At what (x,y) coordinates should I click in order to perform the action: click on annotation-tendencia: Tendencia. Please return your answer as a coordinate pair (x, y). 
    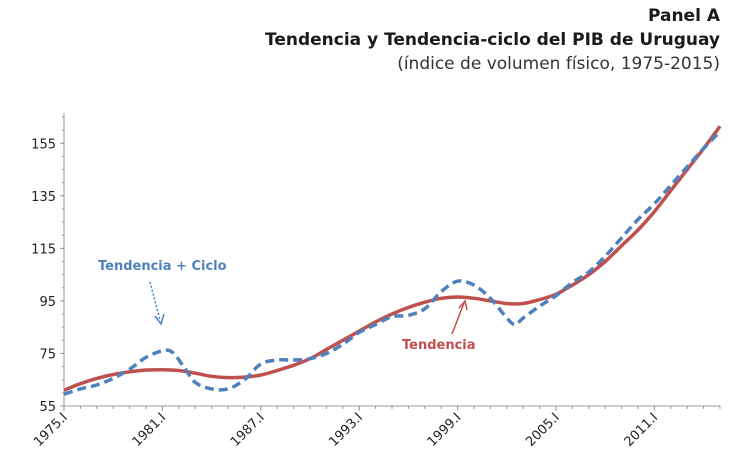
    Looking at the image, I should click on (439, 345).